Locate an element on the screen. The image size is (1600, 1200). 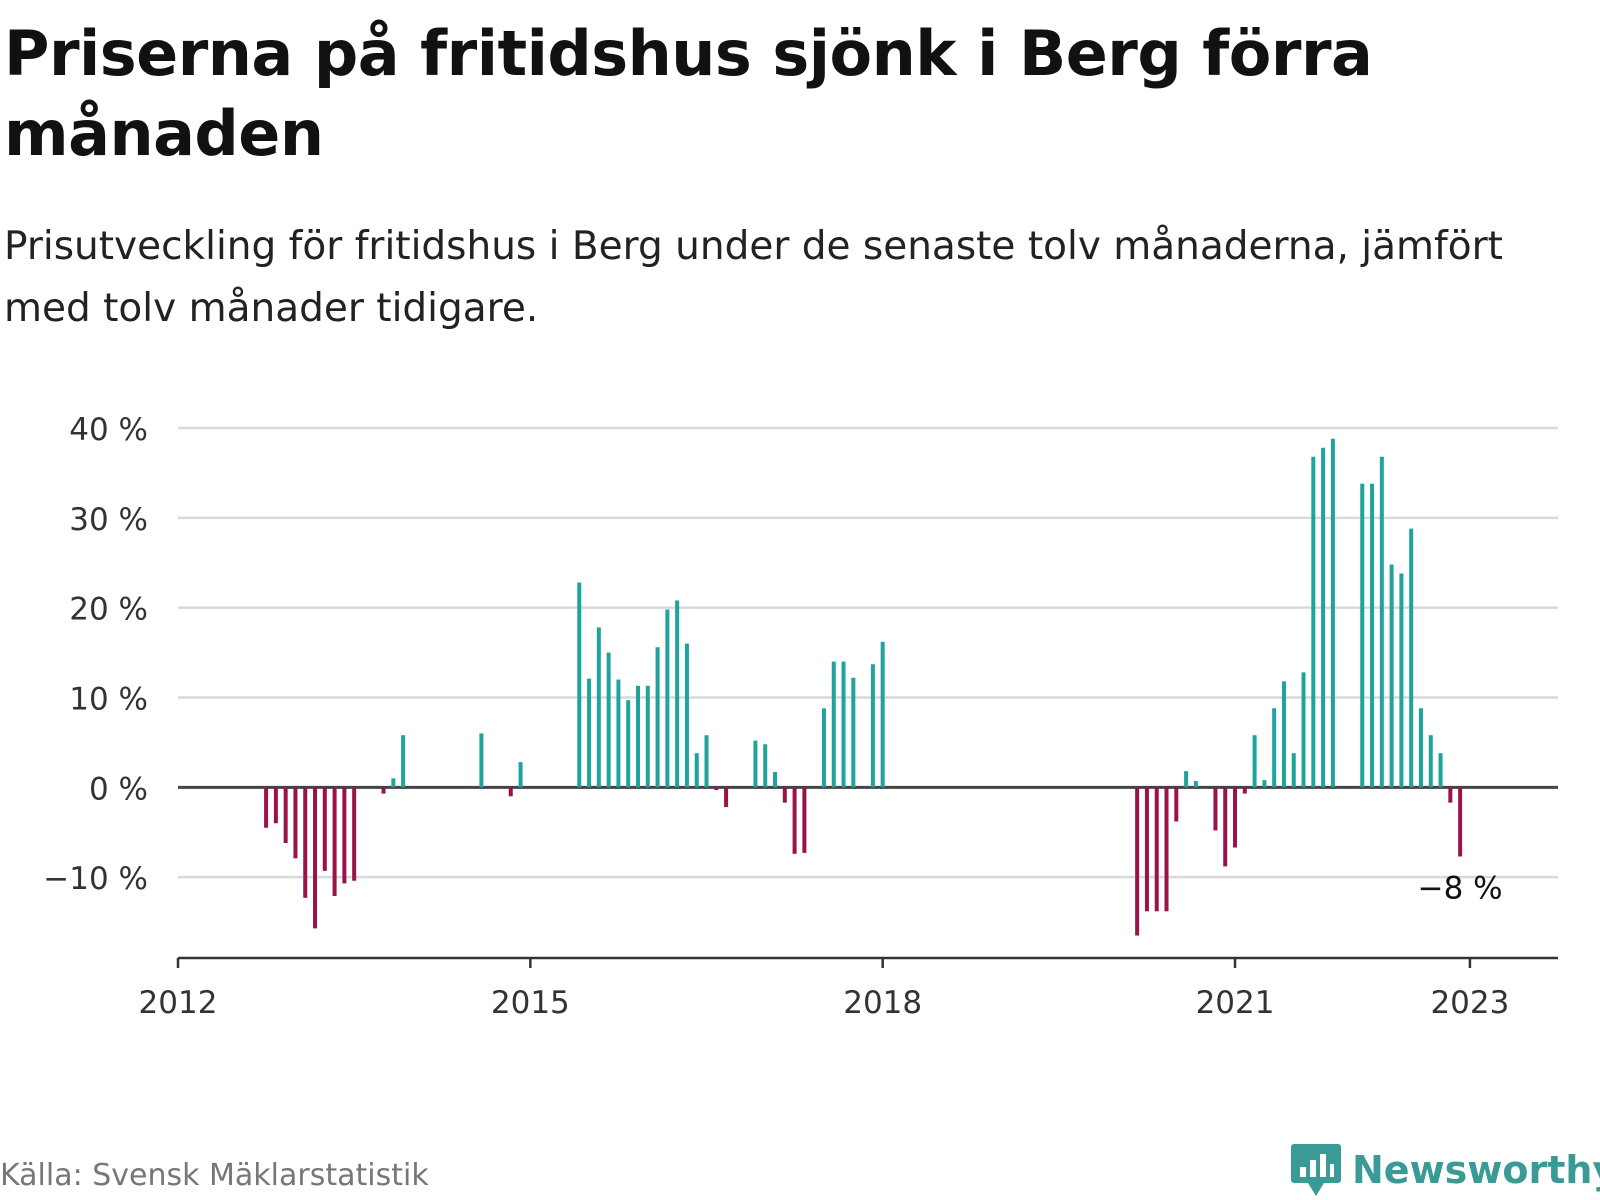
y-tick-label: 20 % is located at coordinates (108, 610).